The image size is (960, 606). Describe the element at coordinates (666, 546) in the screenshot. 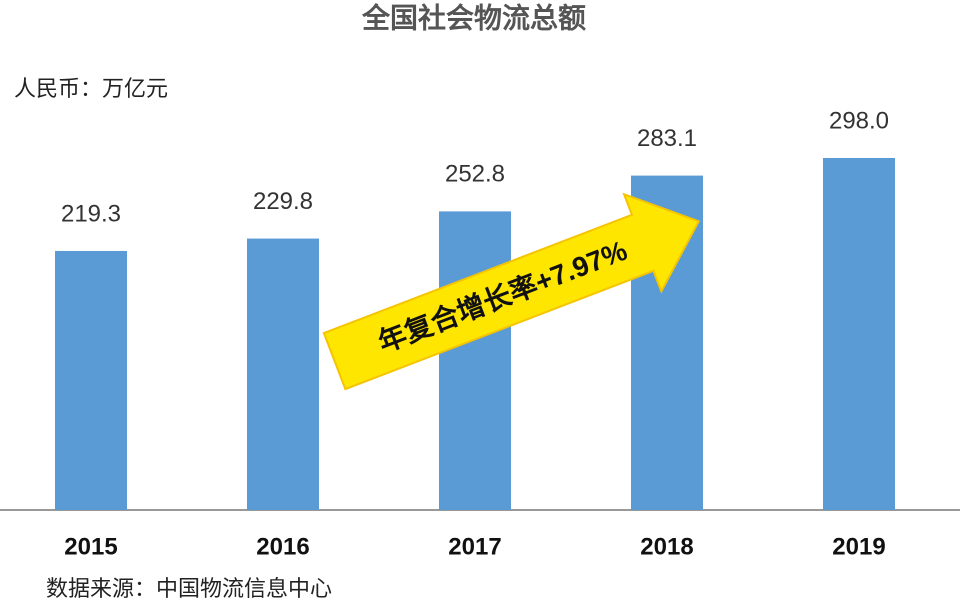

I see `x-tick-label: 2018` at that location.